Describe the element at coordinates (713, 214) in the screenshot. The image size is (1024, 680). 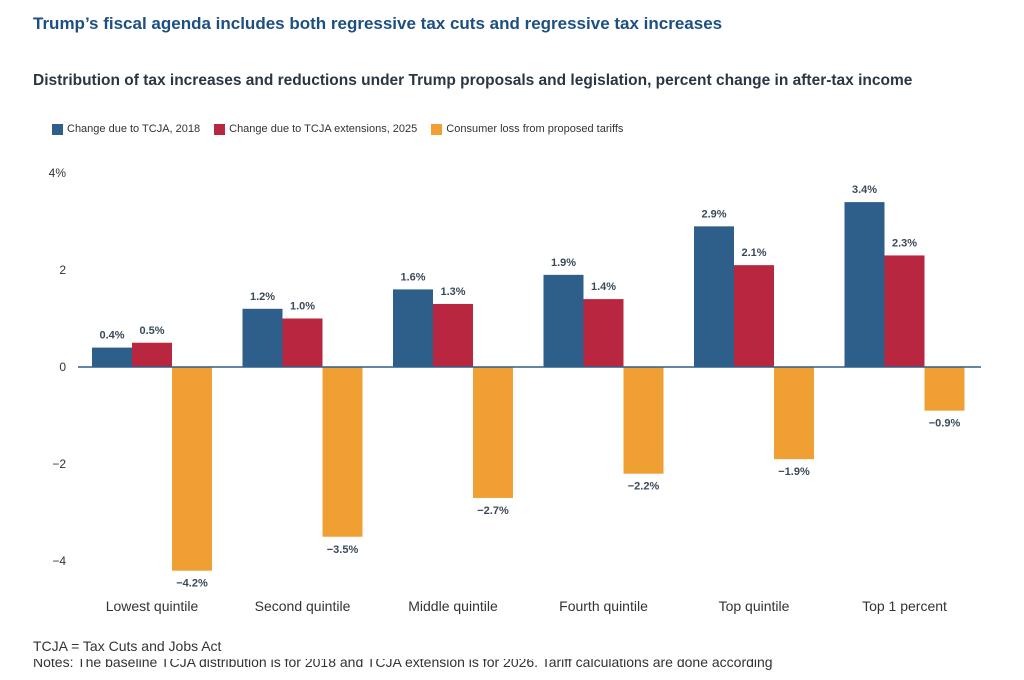
I see `data-label: 2.9%` at that location.